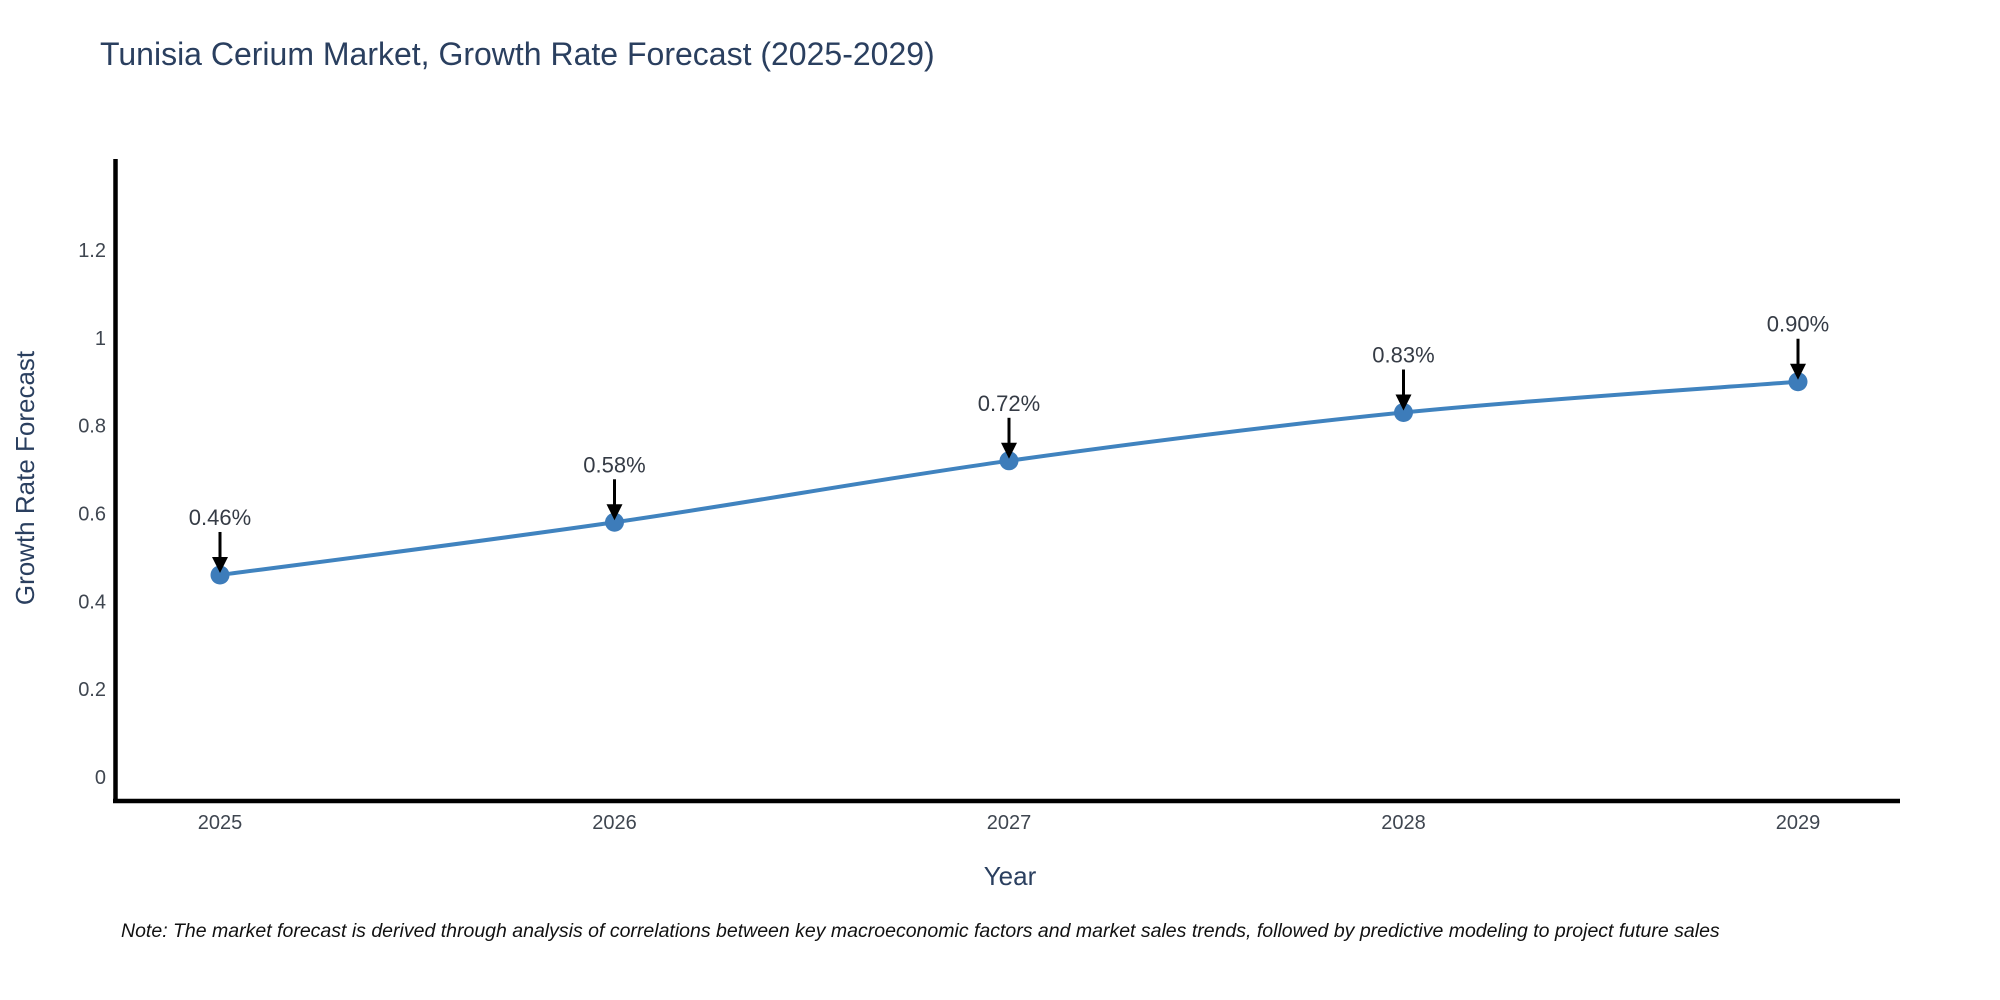 This screenshot has height=1000, width=2000. What do you see at coordinates (614, 464) in the screenshot?
I see `point-label: 0.58%` at bounding box center [614, 464].